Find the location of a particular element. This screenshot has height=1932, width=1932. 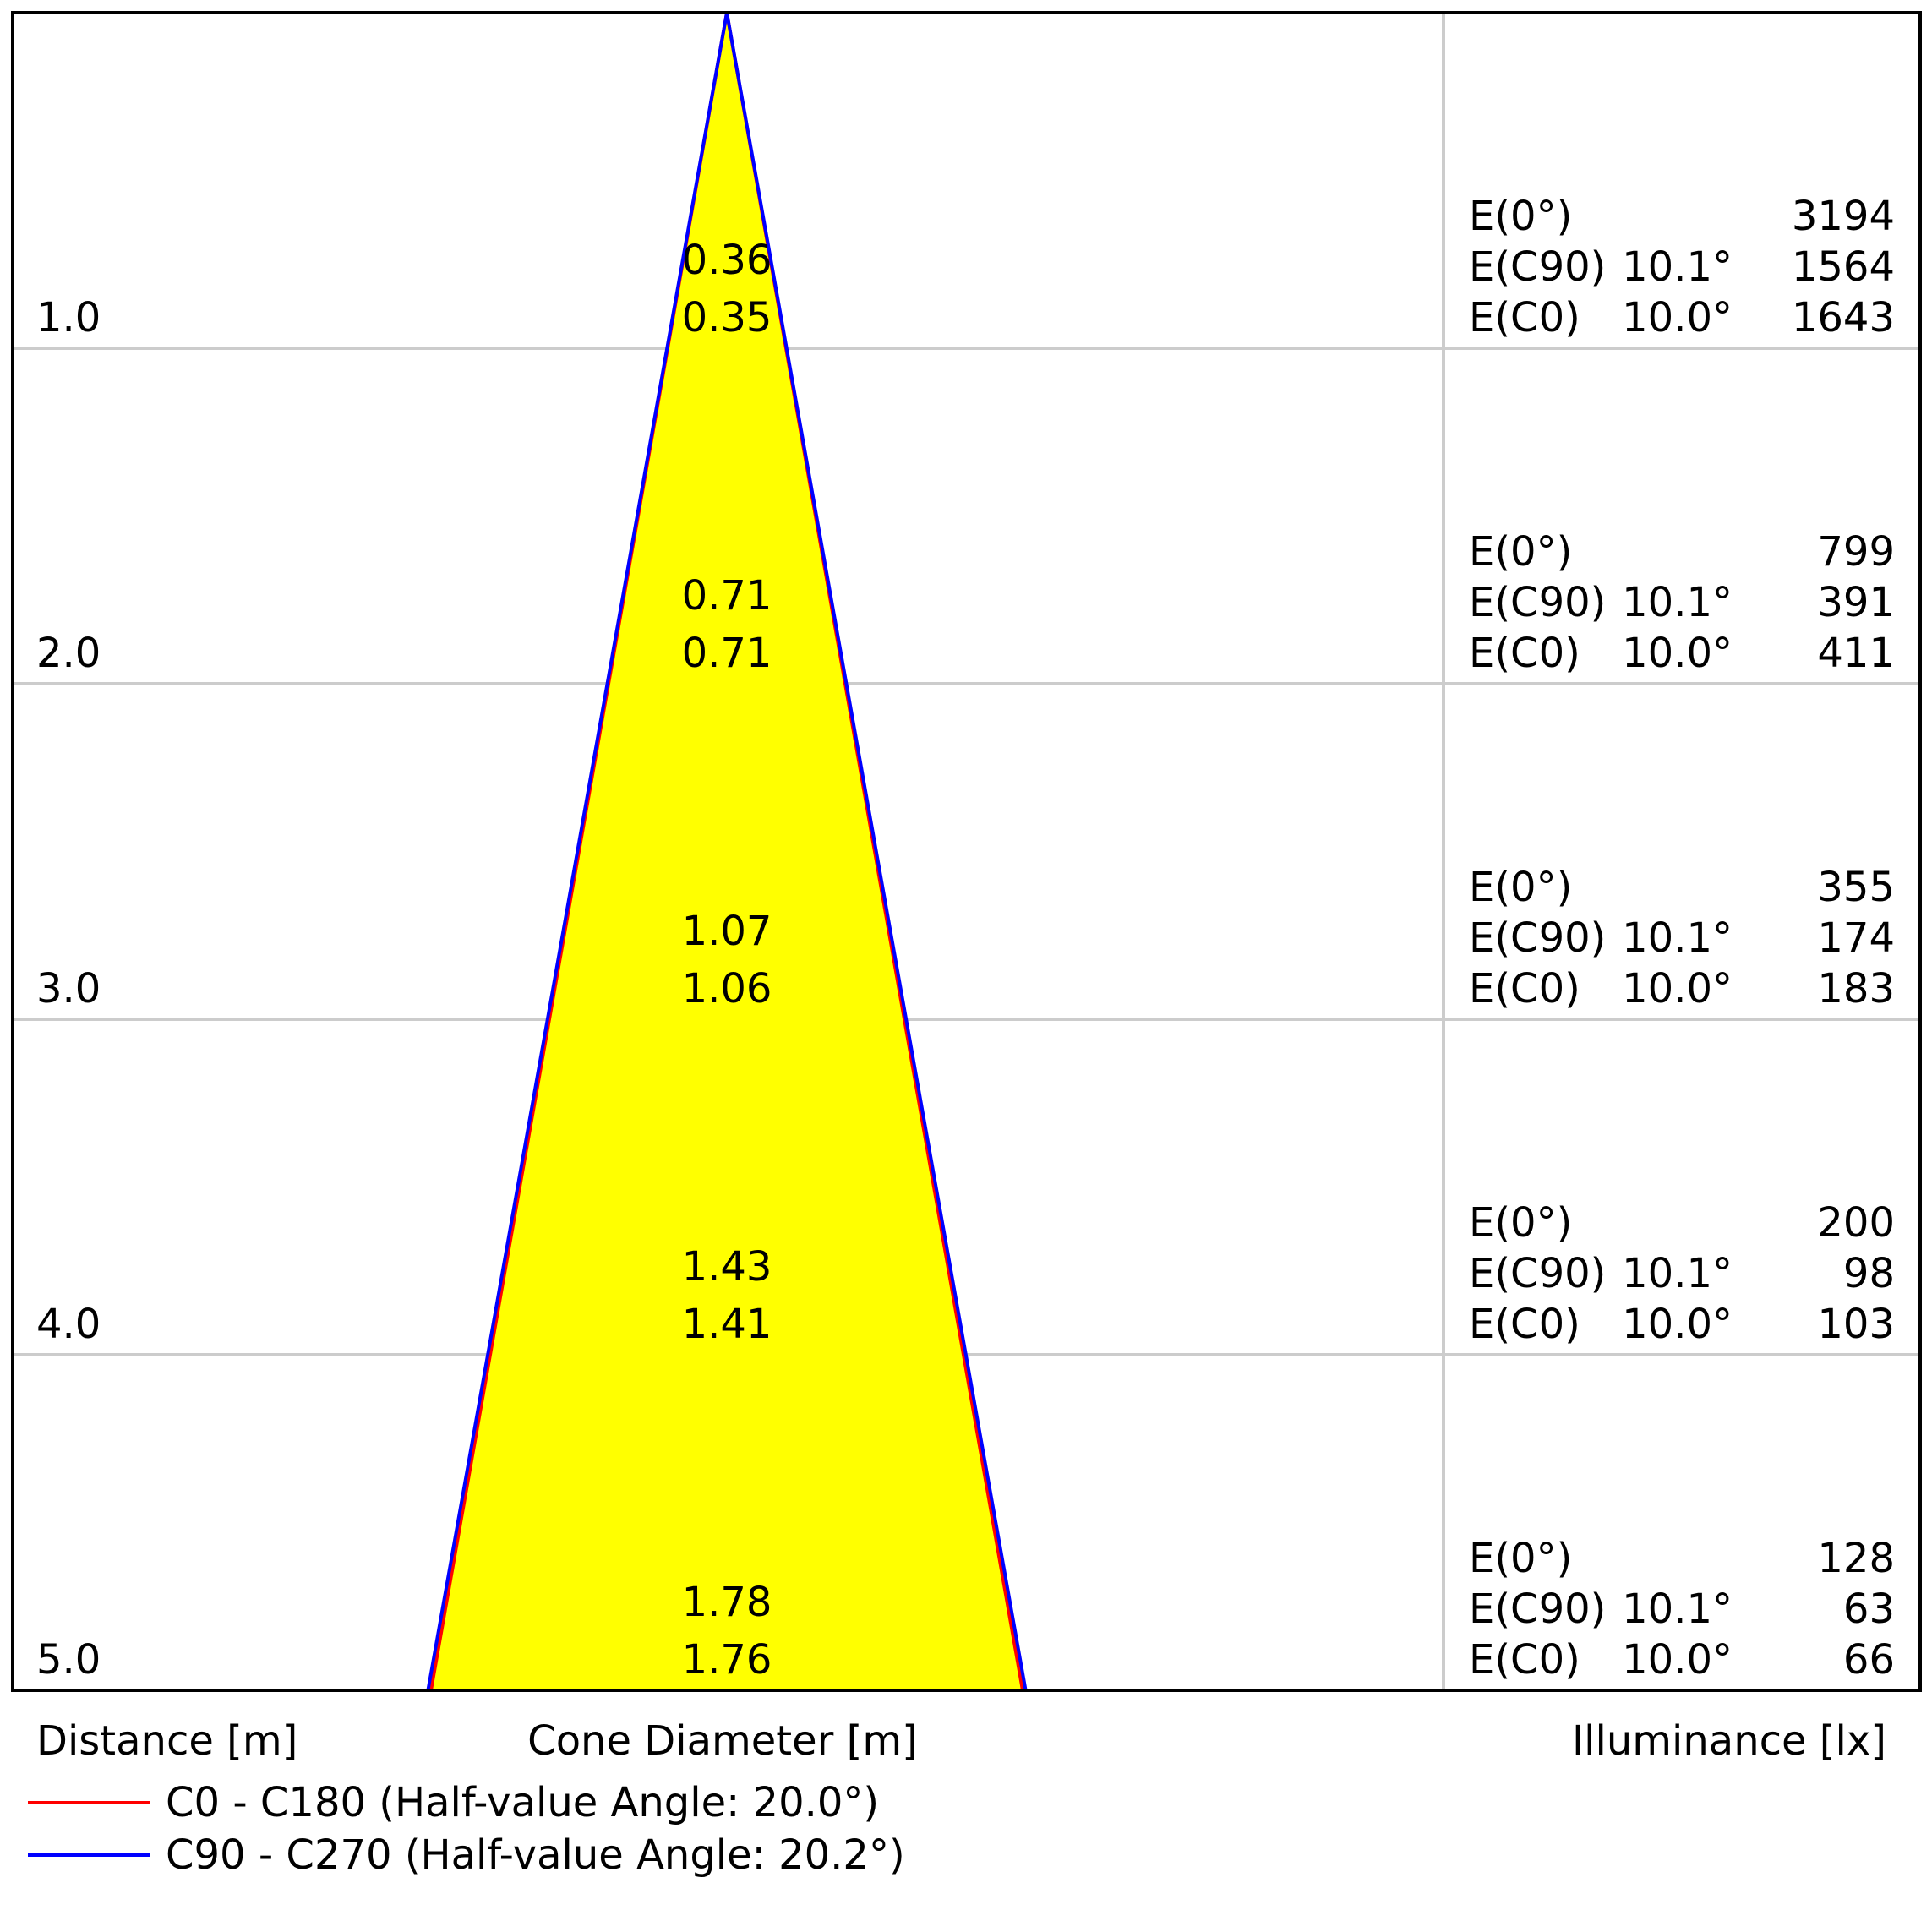

c0-c180-legend-label: C0 - C180 (Half-value Angle: 20.0°) is located at coordinates (523, 1802).